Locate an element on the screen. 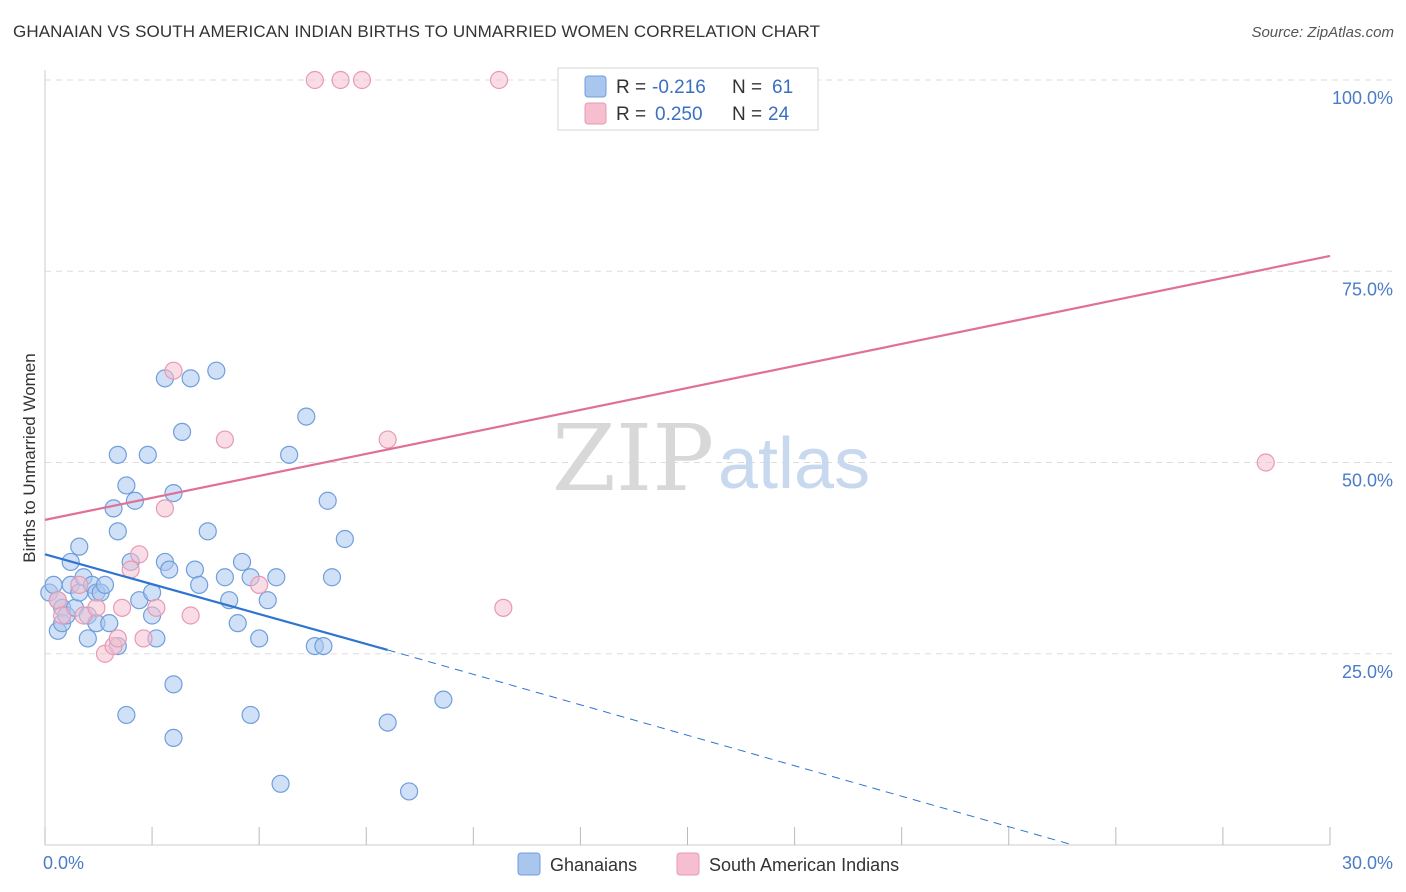  x-axis-ticks is located at coordinates (687, 836).